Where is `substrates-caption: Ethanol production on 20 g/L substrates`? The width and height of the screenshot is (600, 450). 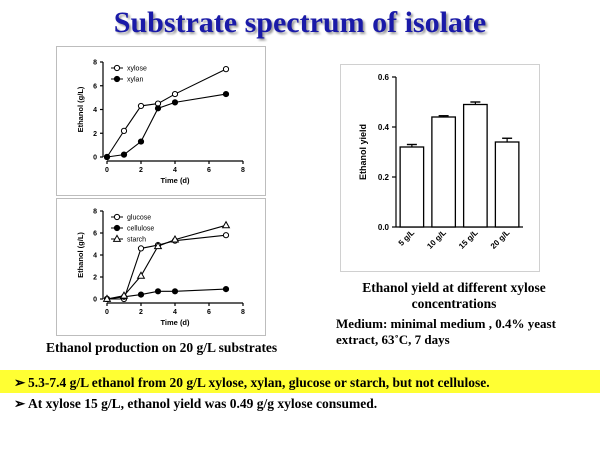 substrates-caption: Ethanol production on 20 g/L substrates is located at coordinates (162, 347).